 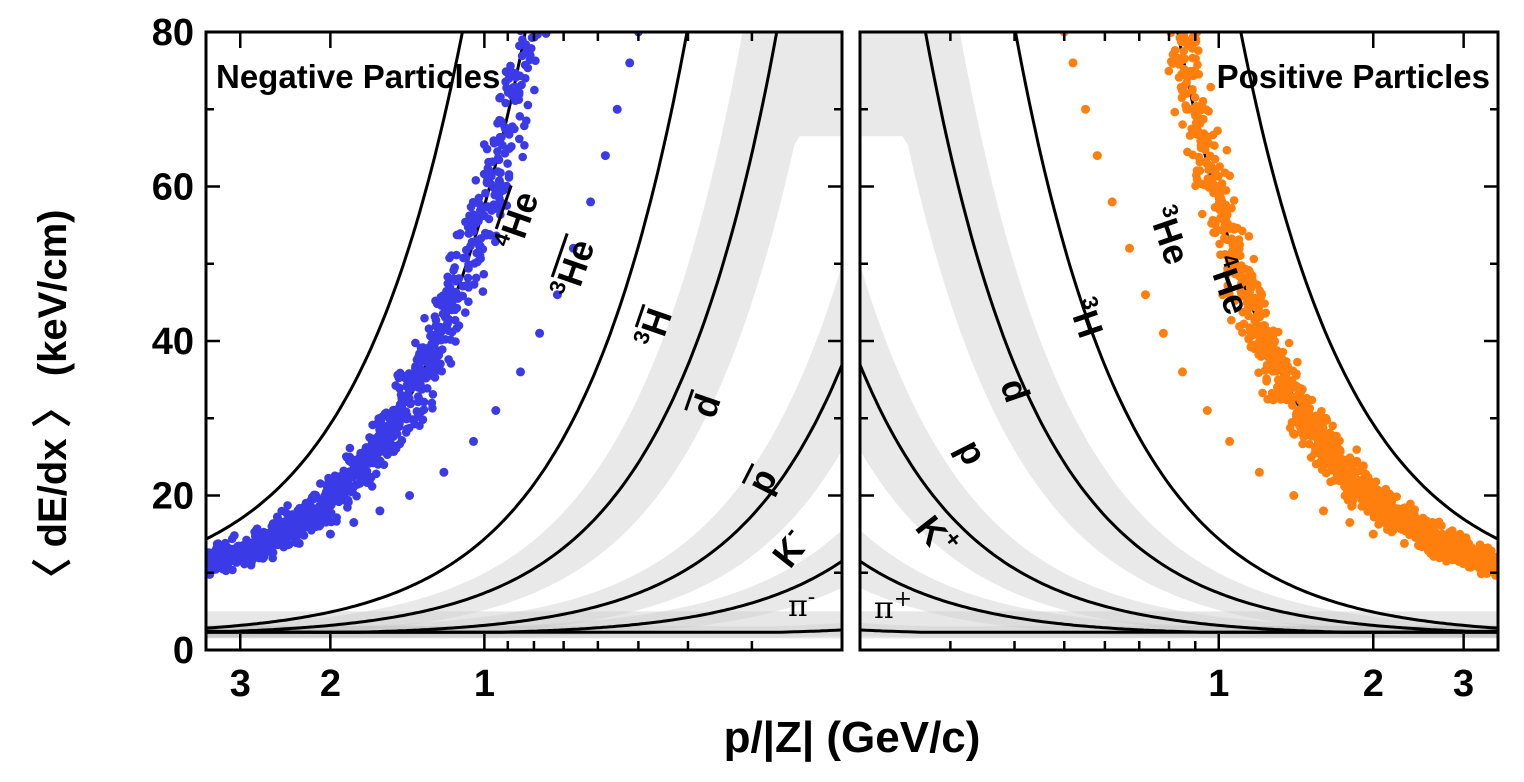 What do you see at coordinates (1373, 684) in the screenshot?
I see `x-tick-label: 2` at bounding box center [1373, 684].